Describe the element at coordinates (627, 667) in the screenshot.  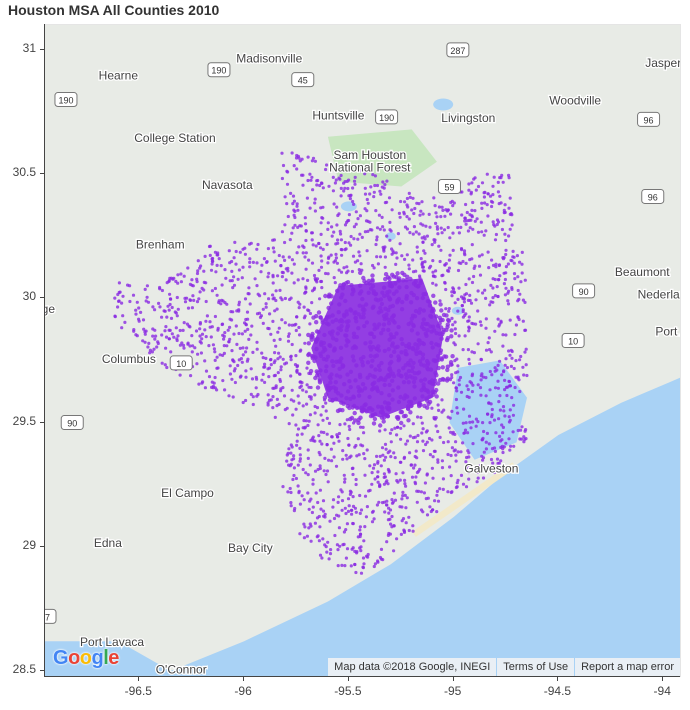
I see `report-map-error-link: Report a map error` at that location.